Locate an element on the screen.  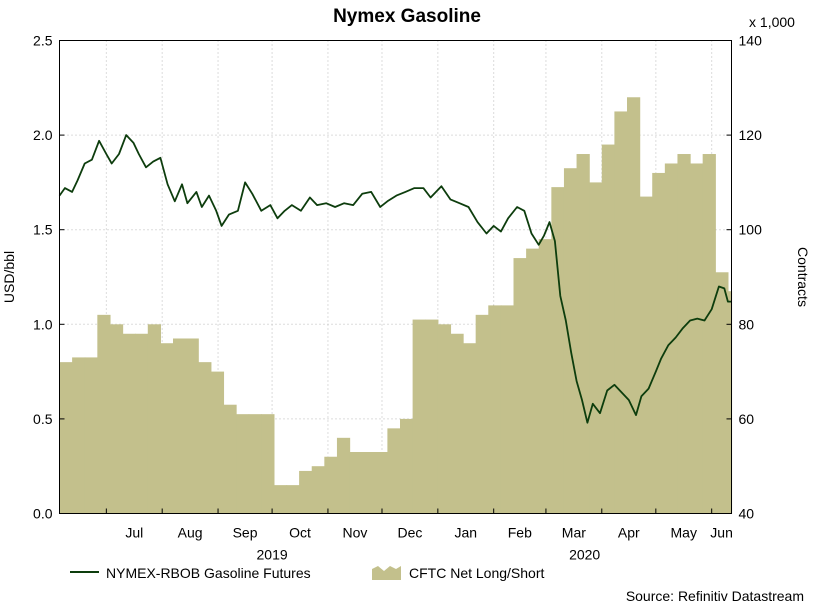
right-axis-label: Contracts is located at coordinates (803, 277).